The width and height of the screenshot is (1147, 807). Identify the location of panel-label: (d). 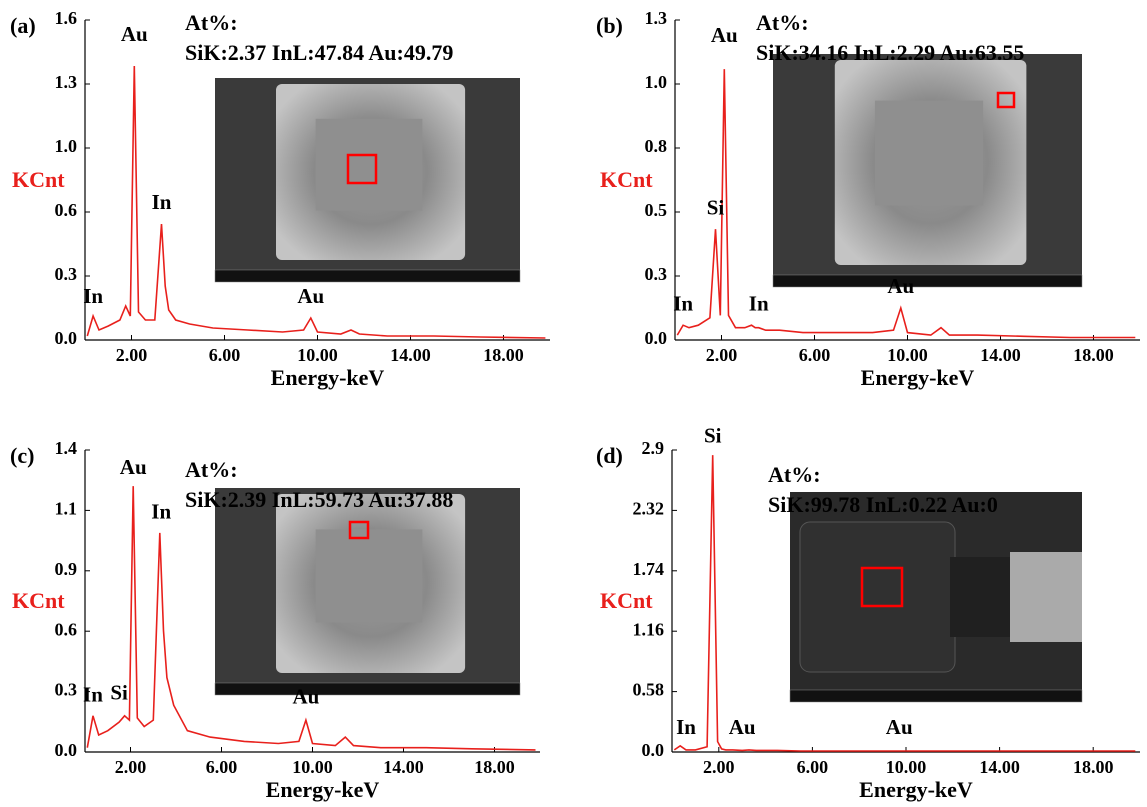
(609, 455).